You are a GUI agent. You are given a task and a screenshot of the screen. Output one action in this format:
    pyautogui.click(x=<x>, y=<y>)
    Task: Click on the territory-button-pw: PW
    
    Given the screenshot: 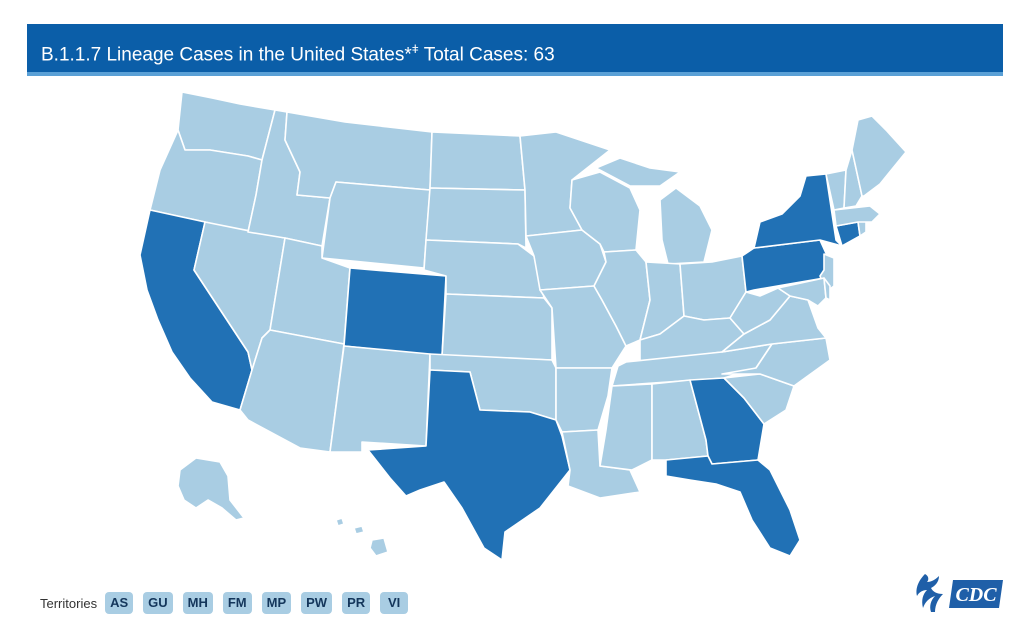 What is the action you would take?
    pyautogui.click(x=317, y=603)
    